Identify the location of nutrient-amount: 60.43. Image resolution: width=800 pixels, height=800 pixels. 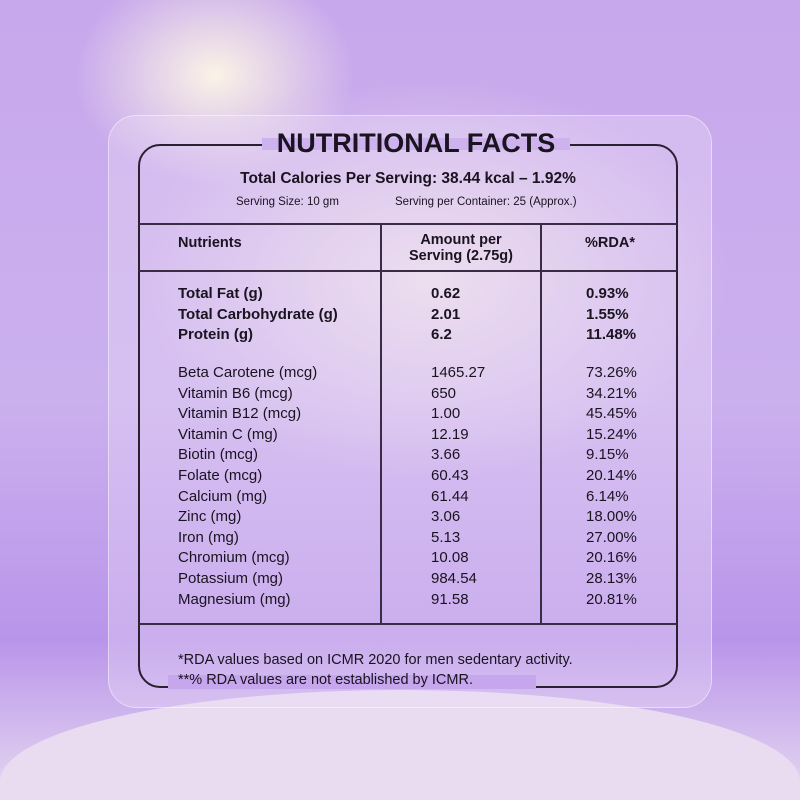
(450, 475).